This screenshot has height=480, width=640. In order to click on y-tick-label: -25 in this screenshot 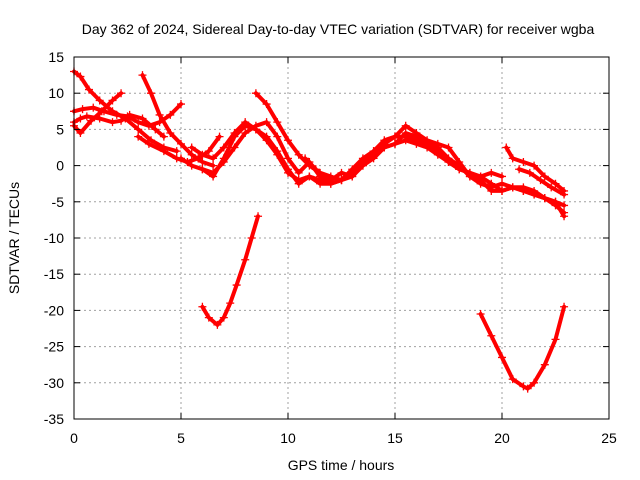, I will do `click(54, 347)`.